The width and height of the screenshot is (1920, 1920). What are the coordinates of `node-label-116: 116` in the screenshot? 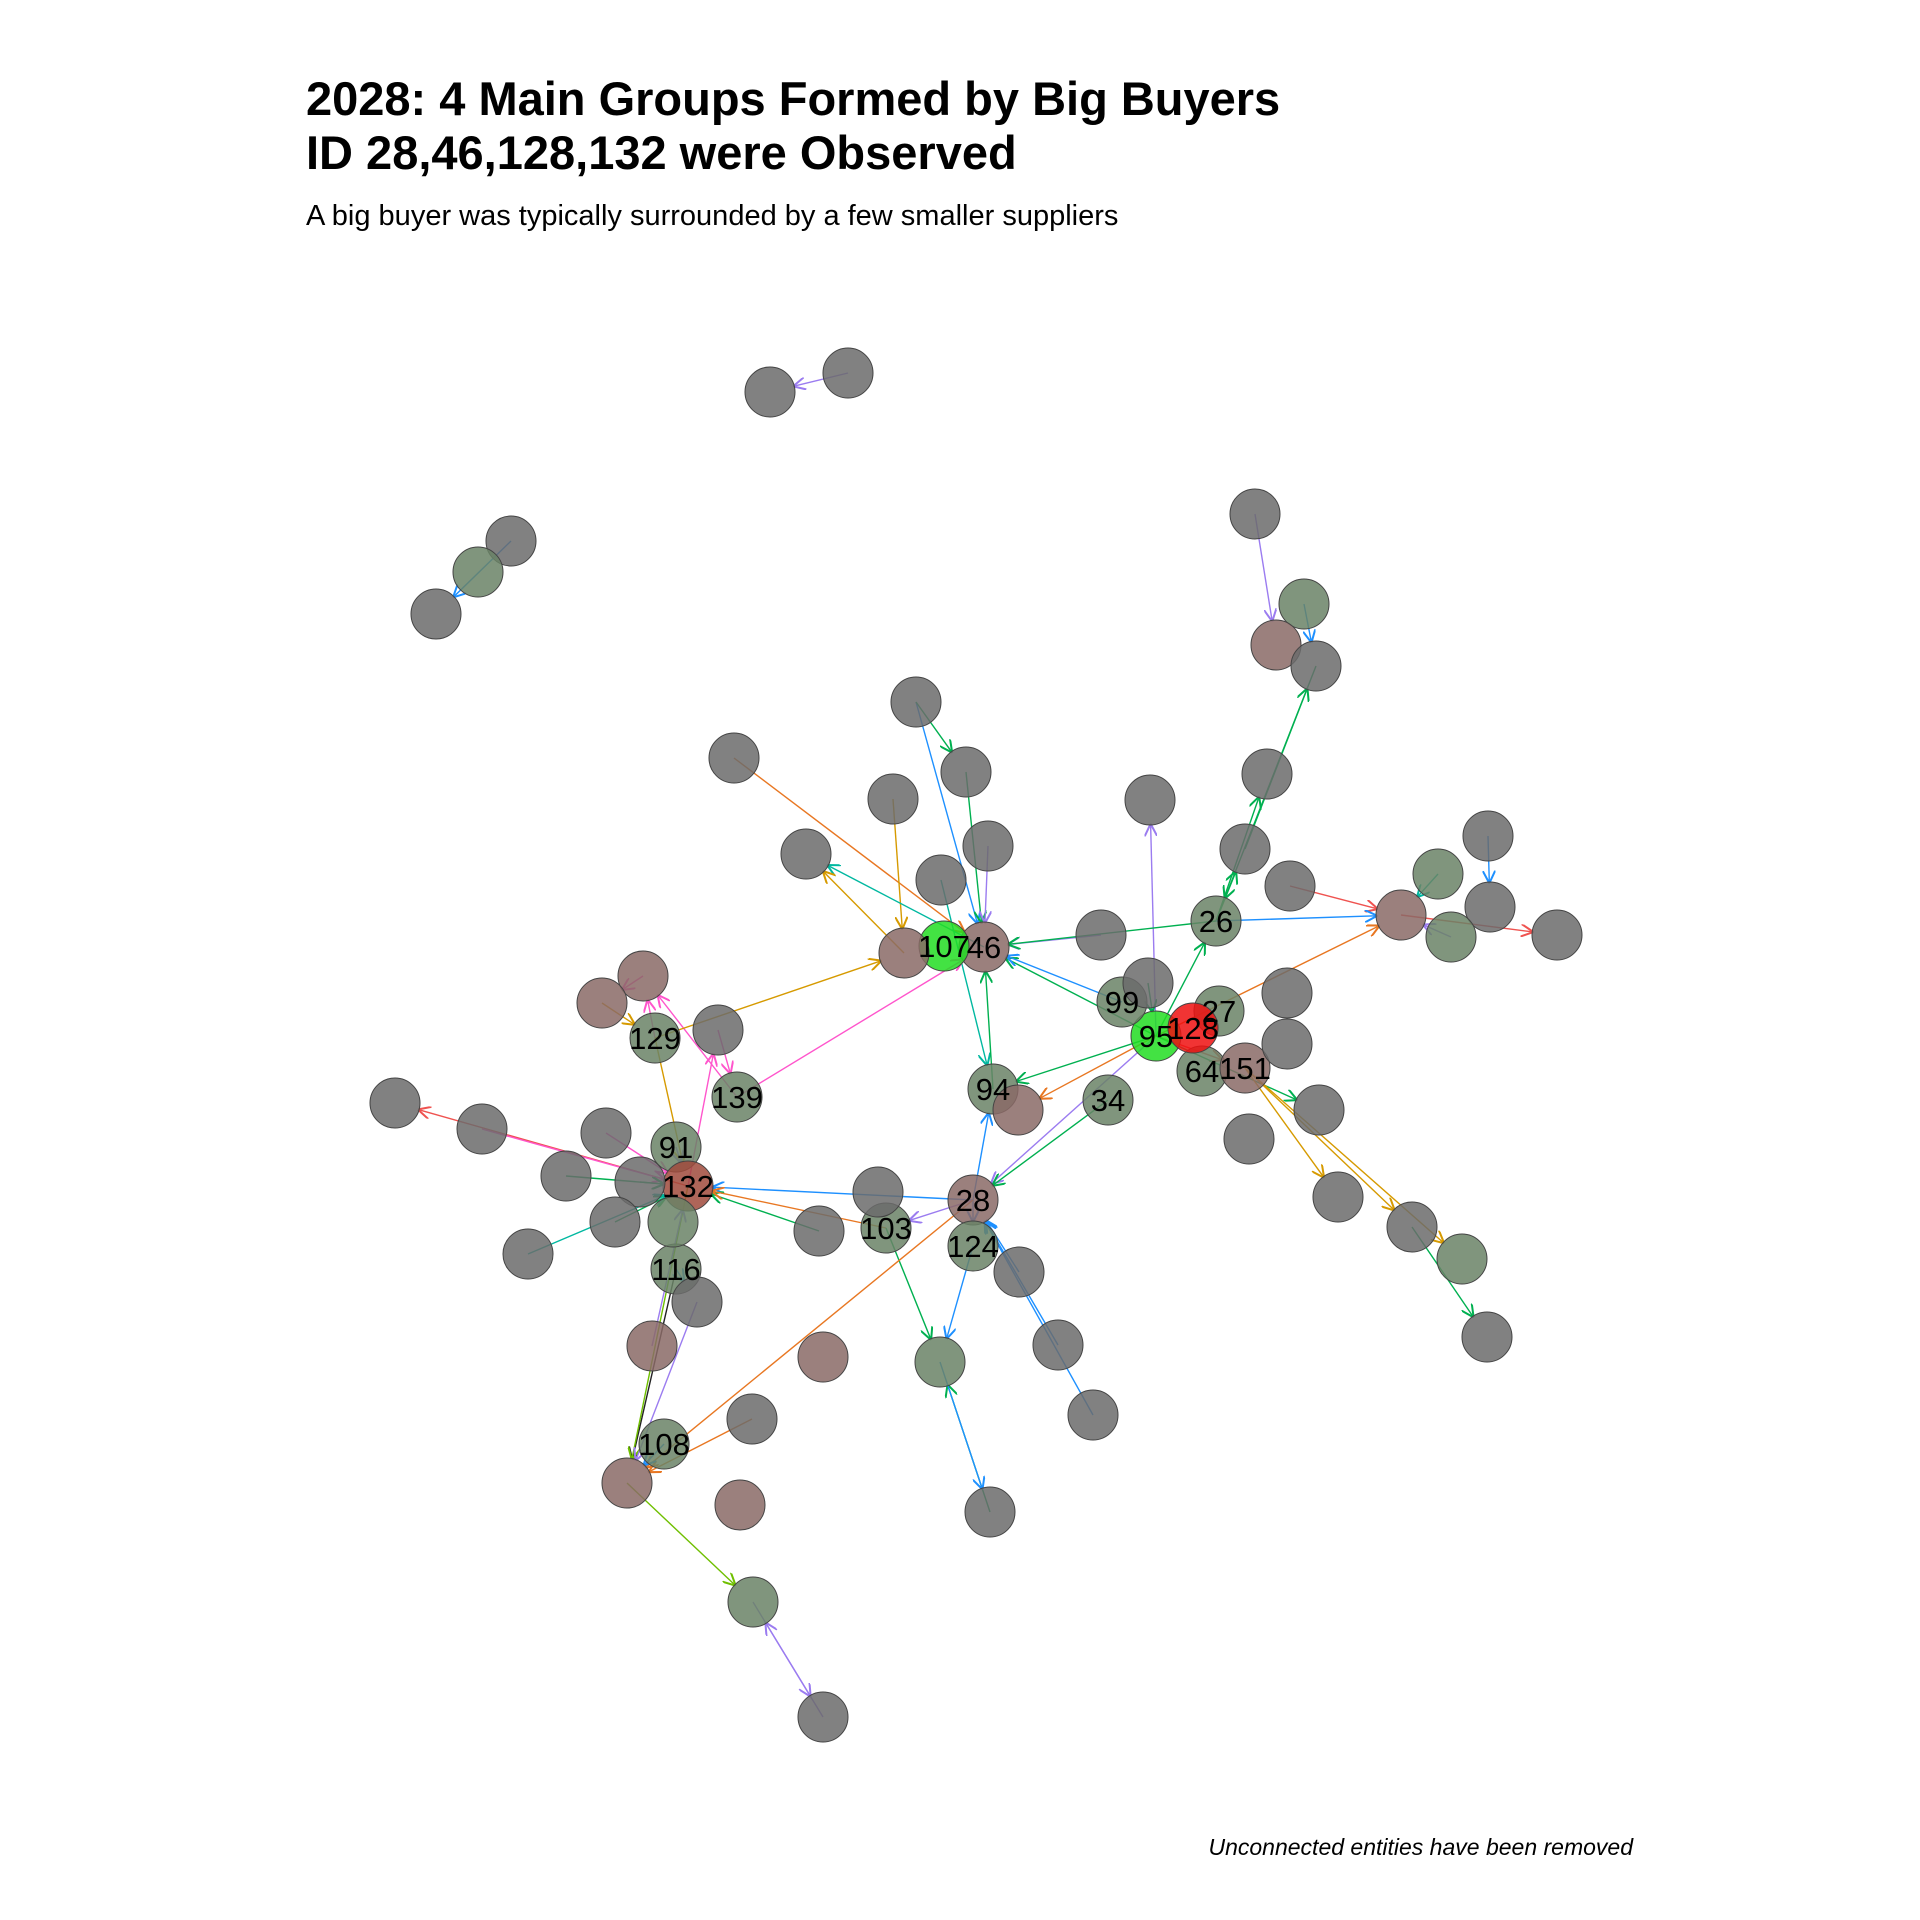 It's located at (675, 1269).